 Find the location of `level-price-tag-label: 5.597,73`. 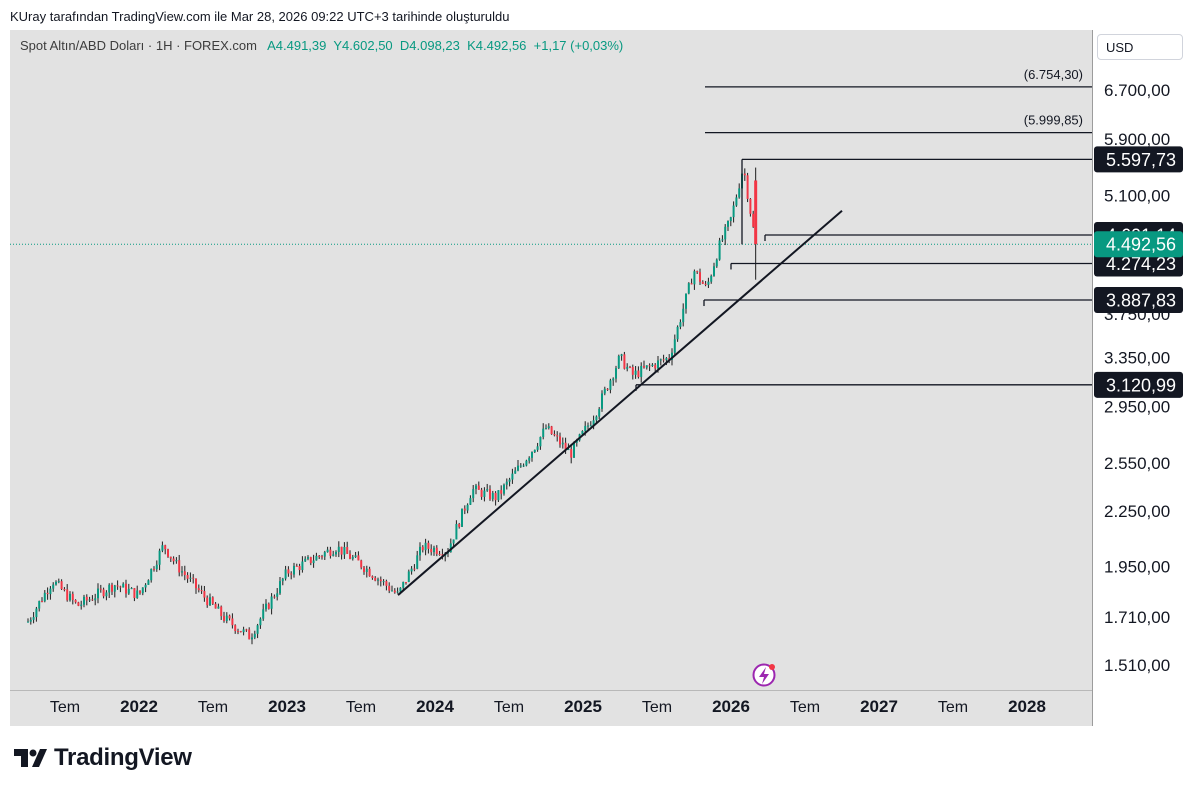

level-price-tag-label: 5.597,73 is located at coordinates (1141, 160).